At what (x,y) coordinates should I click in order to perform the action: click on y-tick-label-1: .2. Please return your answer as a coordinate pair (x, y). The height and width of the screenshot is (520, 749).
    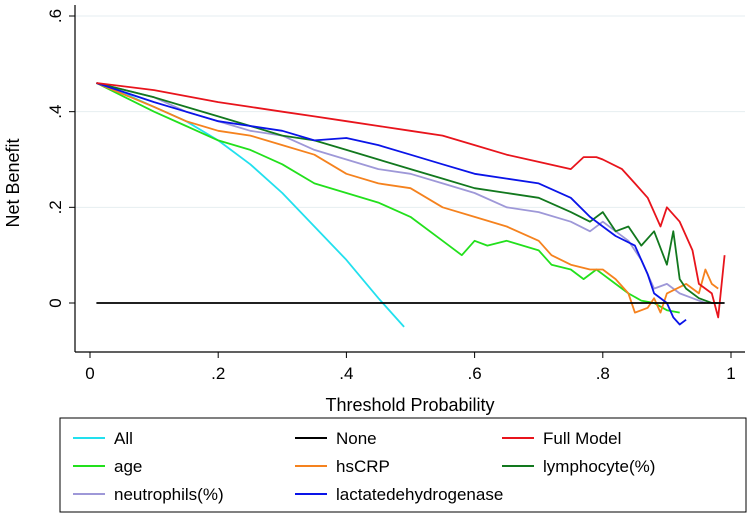
    Looking at the image, I should click on (55, 207).